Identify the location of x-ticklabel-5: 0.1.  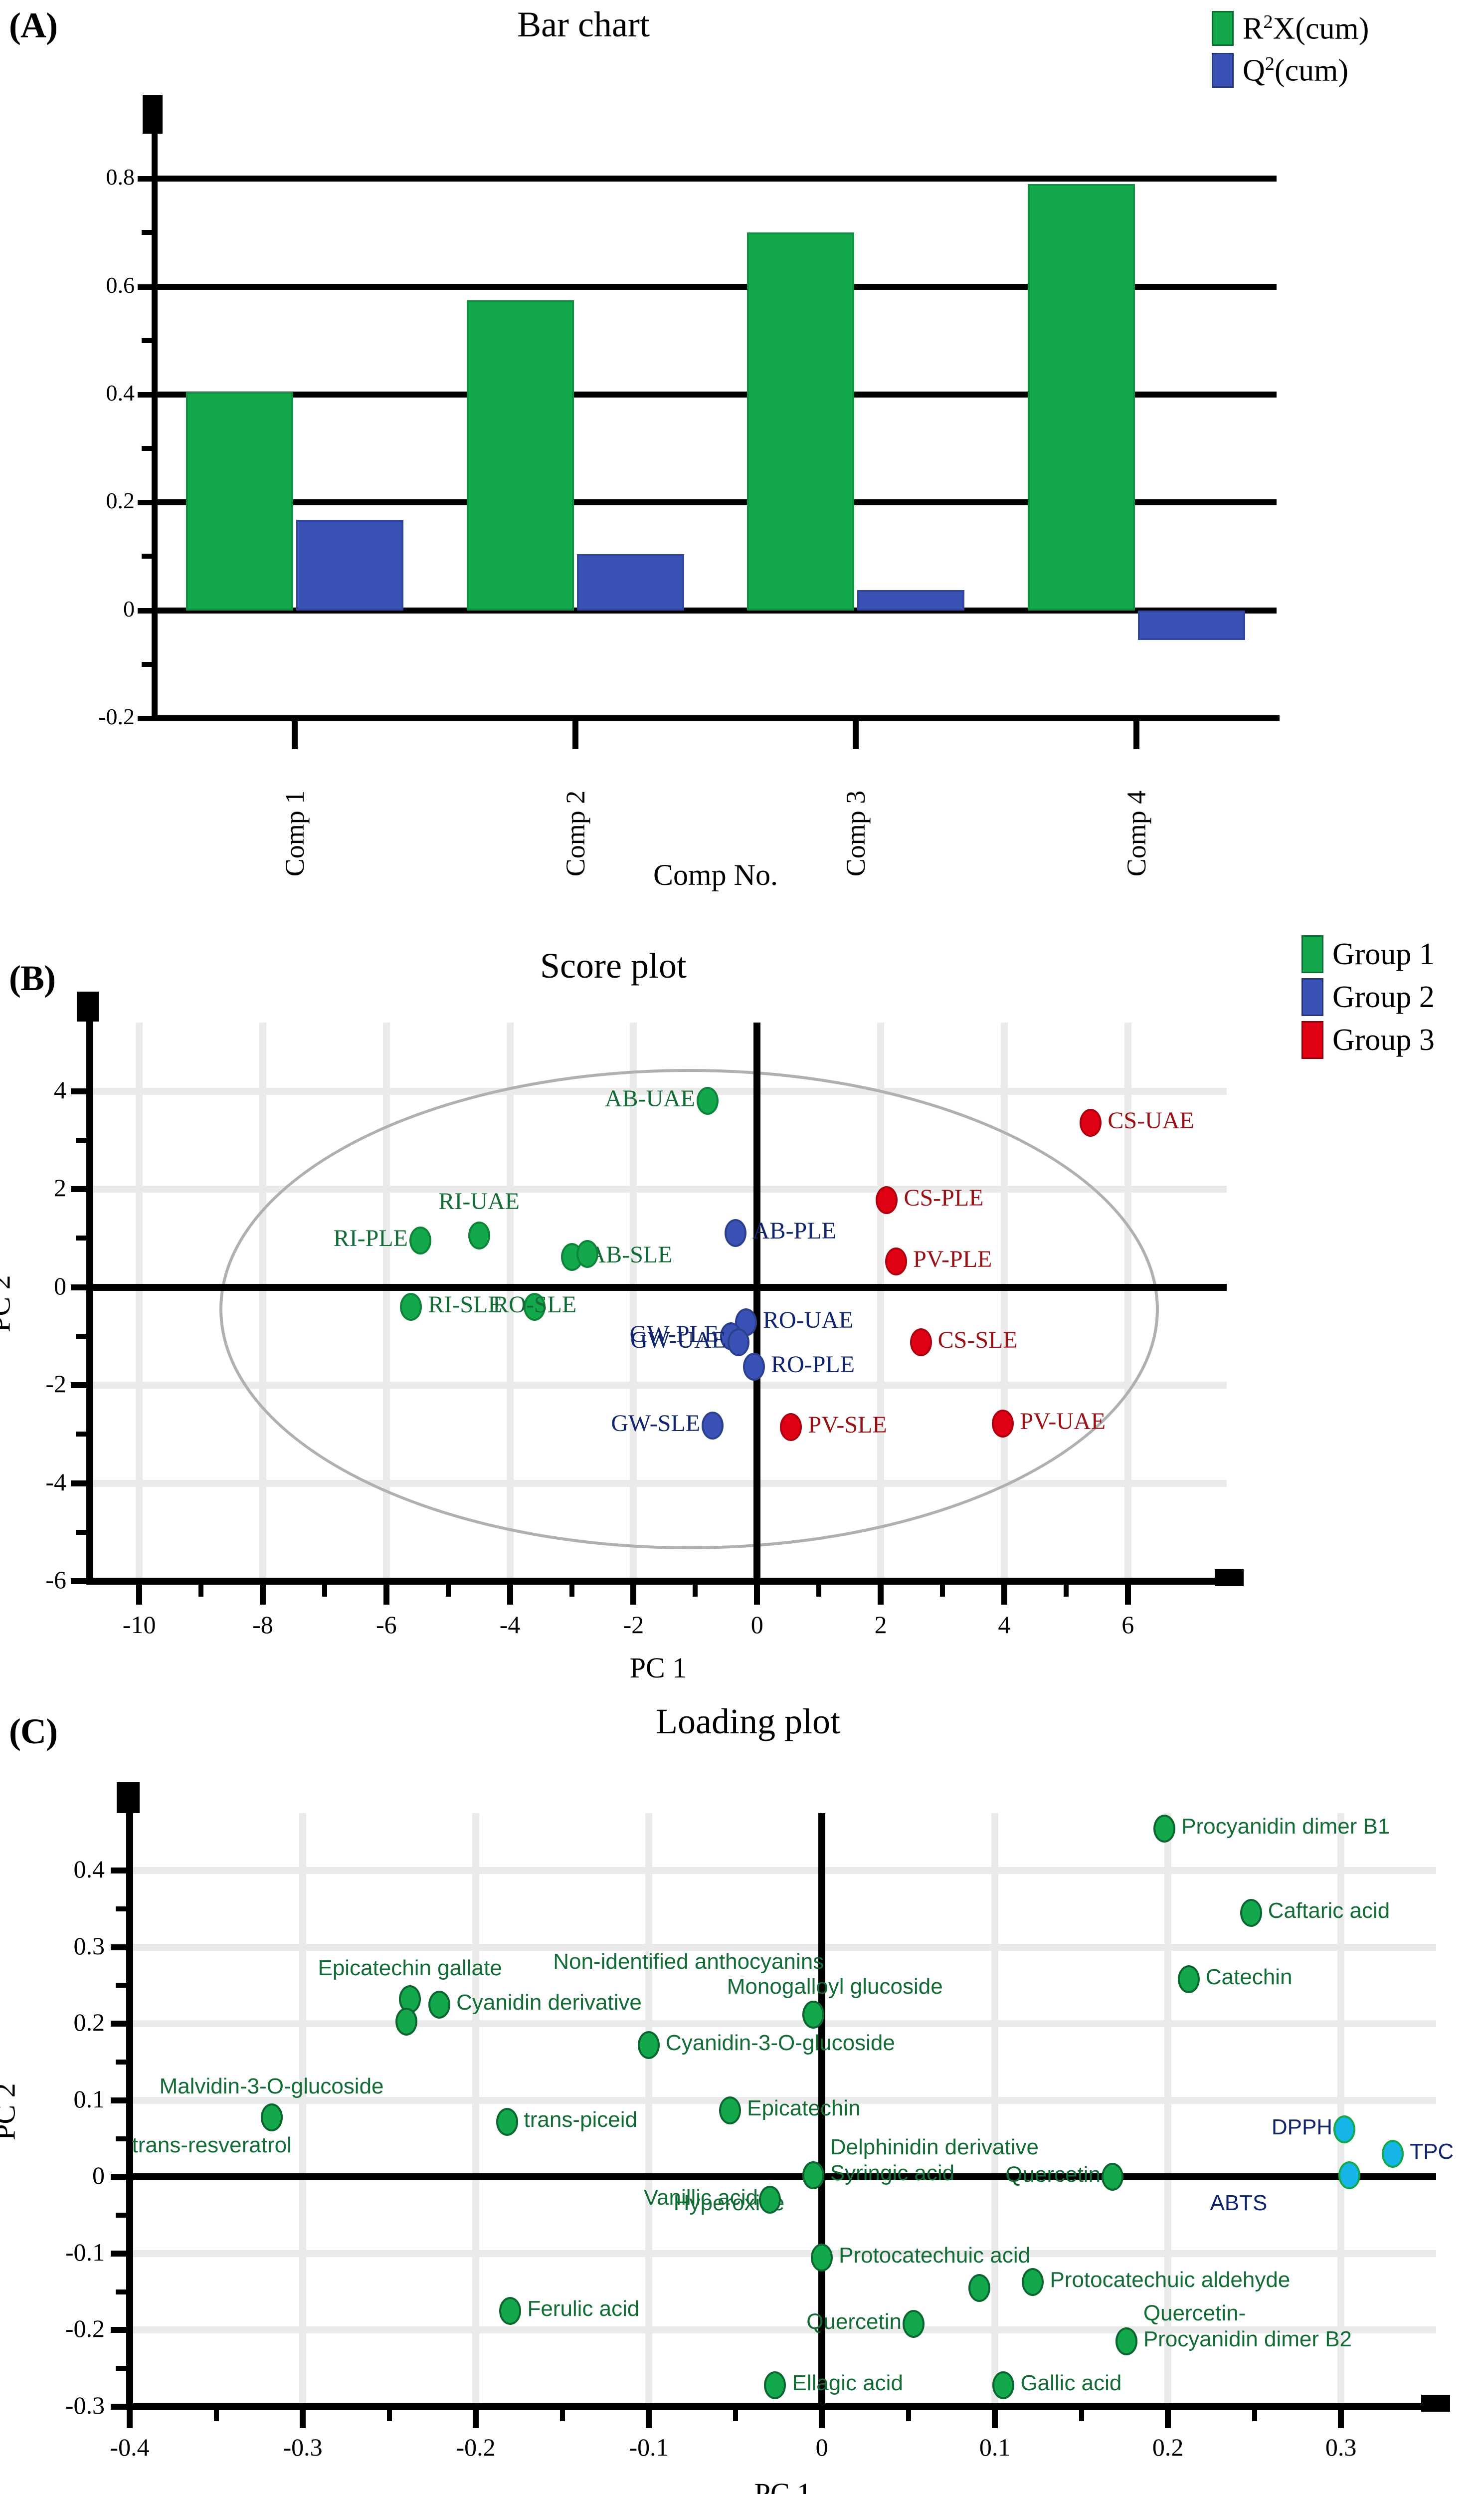
(995, 2447).